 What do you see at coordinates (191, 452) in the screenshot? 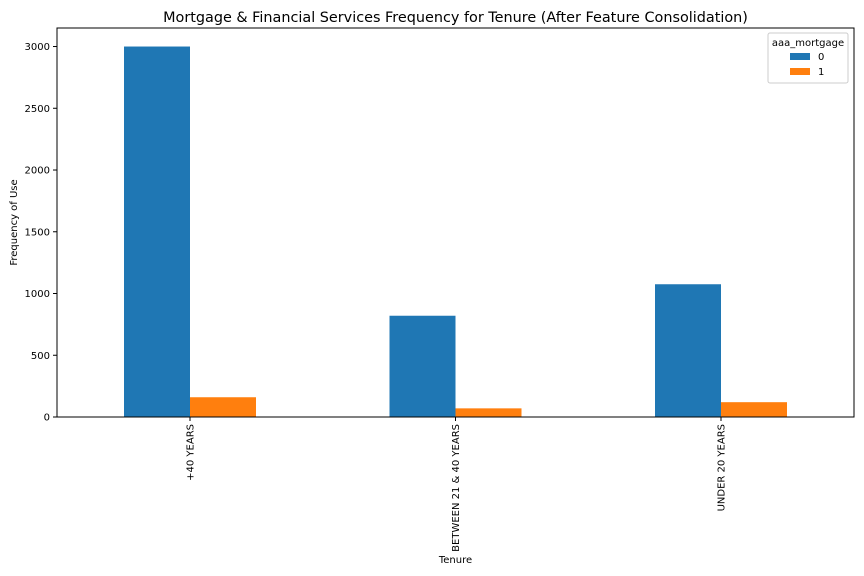
I see `x-tick-label: +40 YEARS` at bounding box center [191, 452].